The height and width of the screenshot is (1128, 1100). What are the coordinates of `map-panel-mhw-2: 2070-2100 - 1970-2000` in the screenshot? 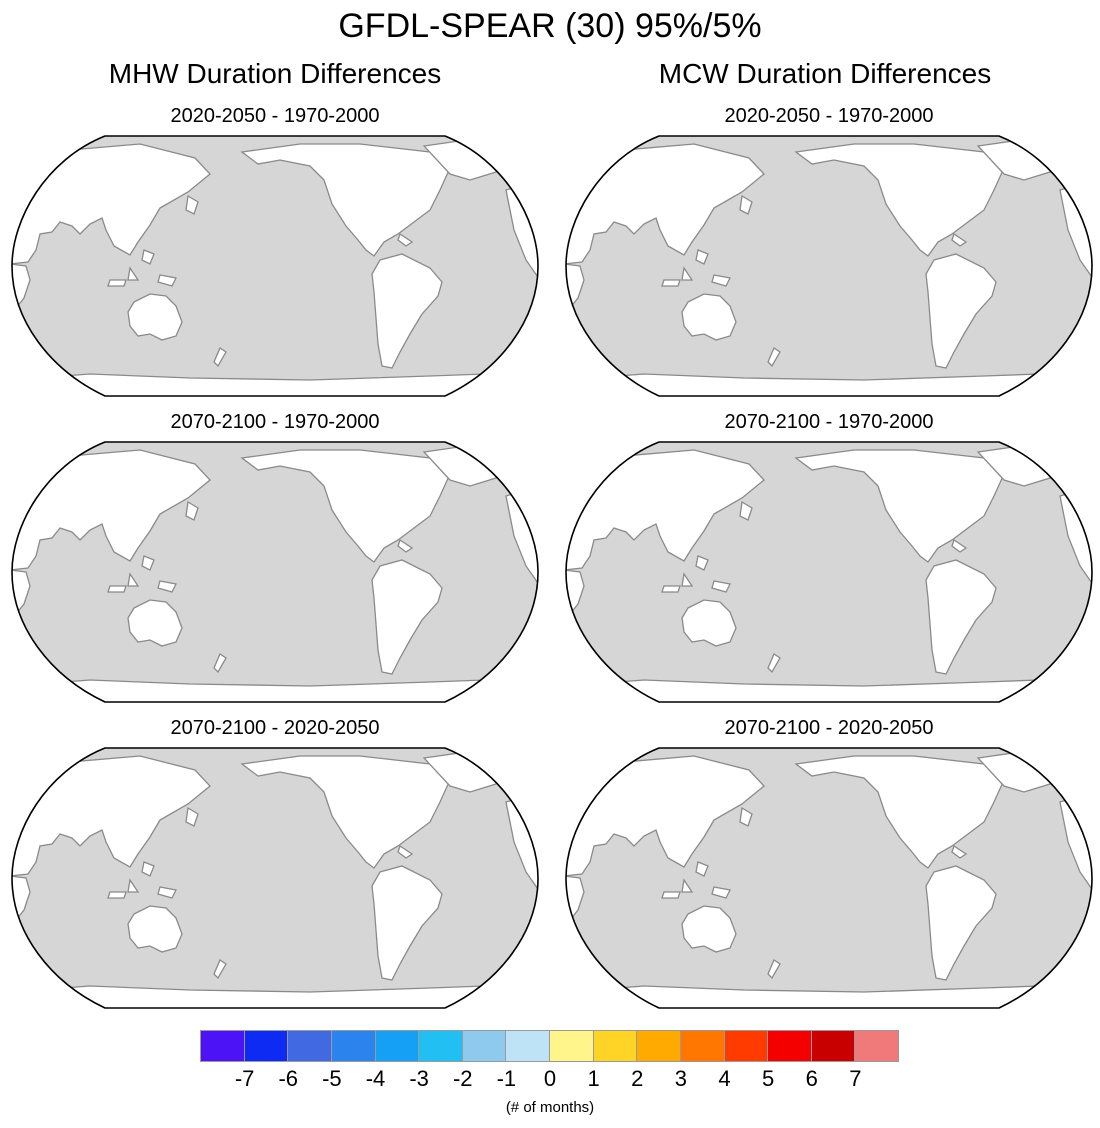 It's located at (275, 560).